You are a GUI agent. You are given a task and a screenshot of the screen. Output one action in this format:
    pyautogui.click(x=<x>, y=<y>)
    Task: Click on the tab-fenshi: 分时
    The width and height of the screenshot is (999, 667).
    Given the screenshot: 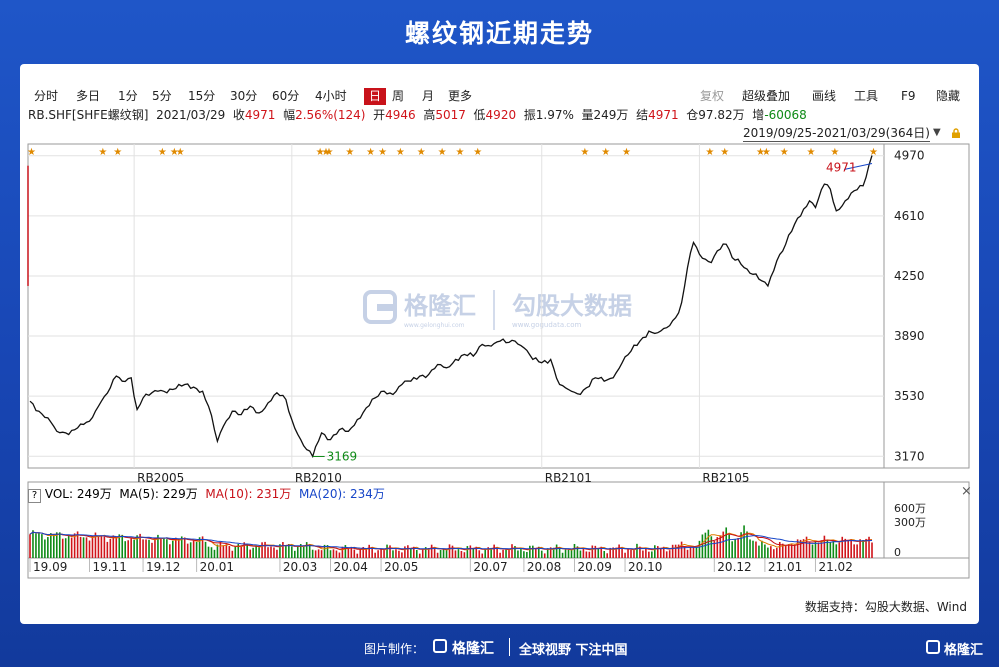 What is the action you would take?
    pyautogui.click(x=46, y=96)
    